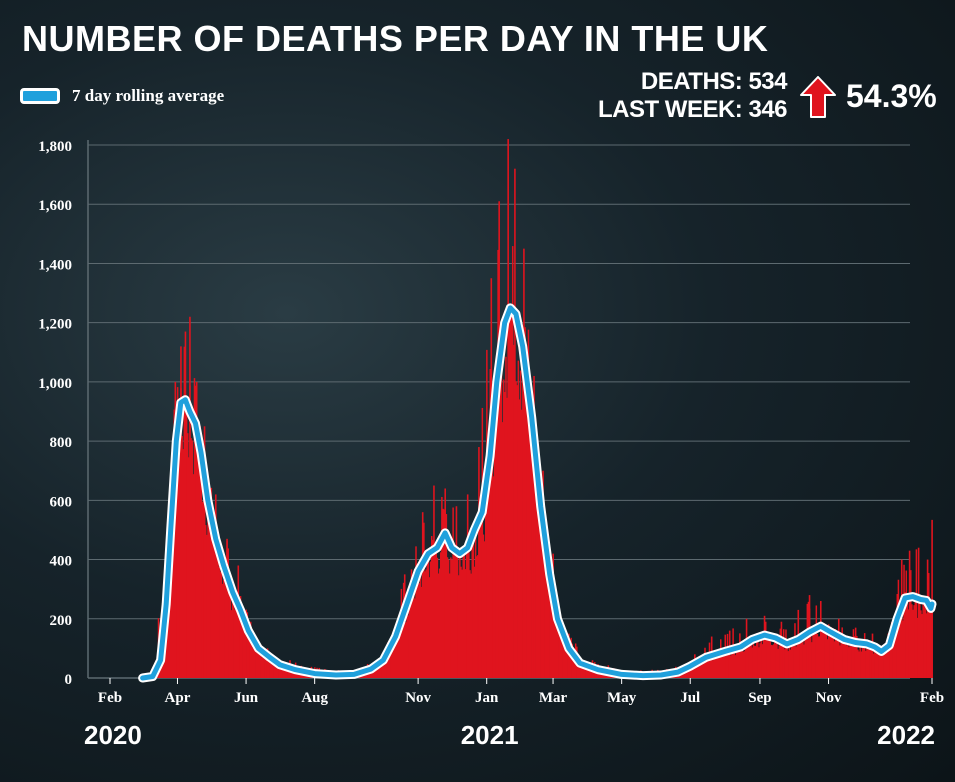  I want to click on y-tick-label: 200, so click(61, 621).